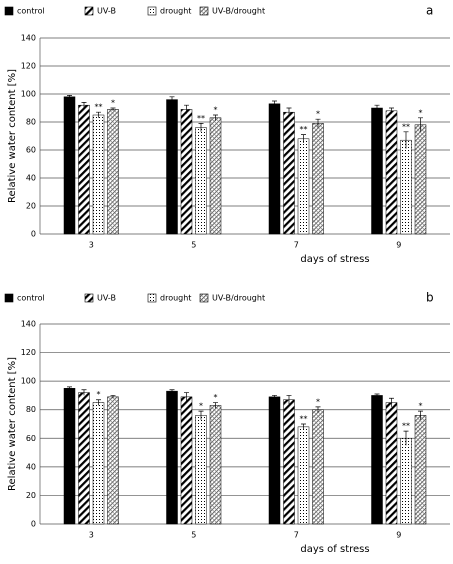 The height and width of the screenshot is (564, 453). What do you see at coordinates (193, 245) in the screenshot?
I see `x-tick-label: 5` at bounding box center [193, 245].